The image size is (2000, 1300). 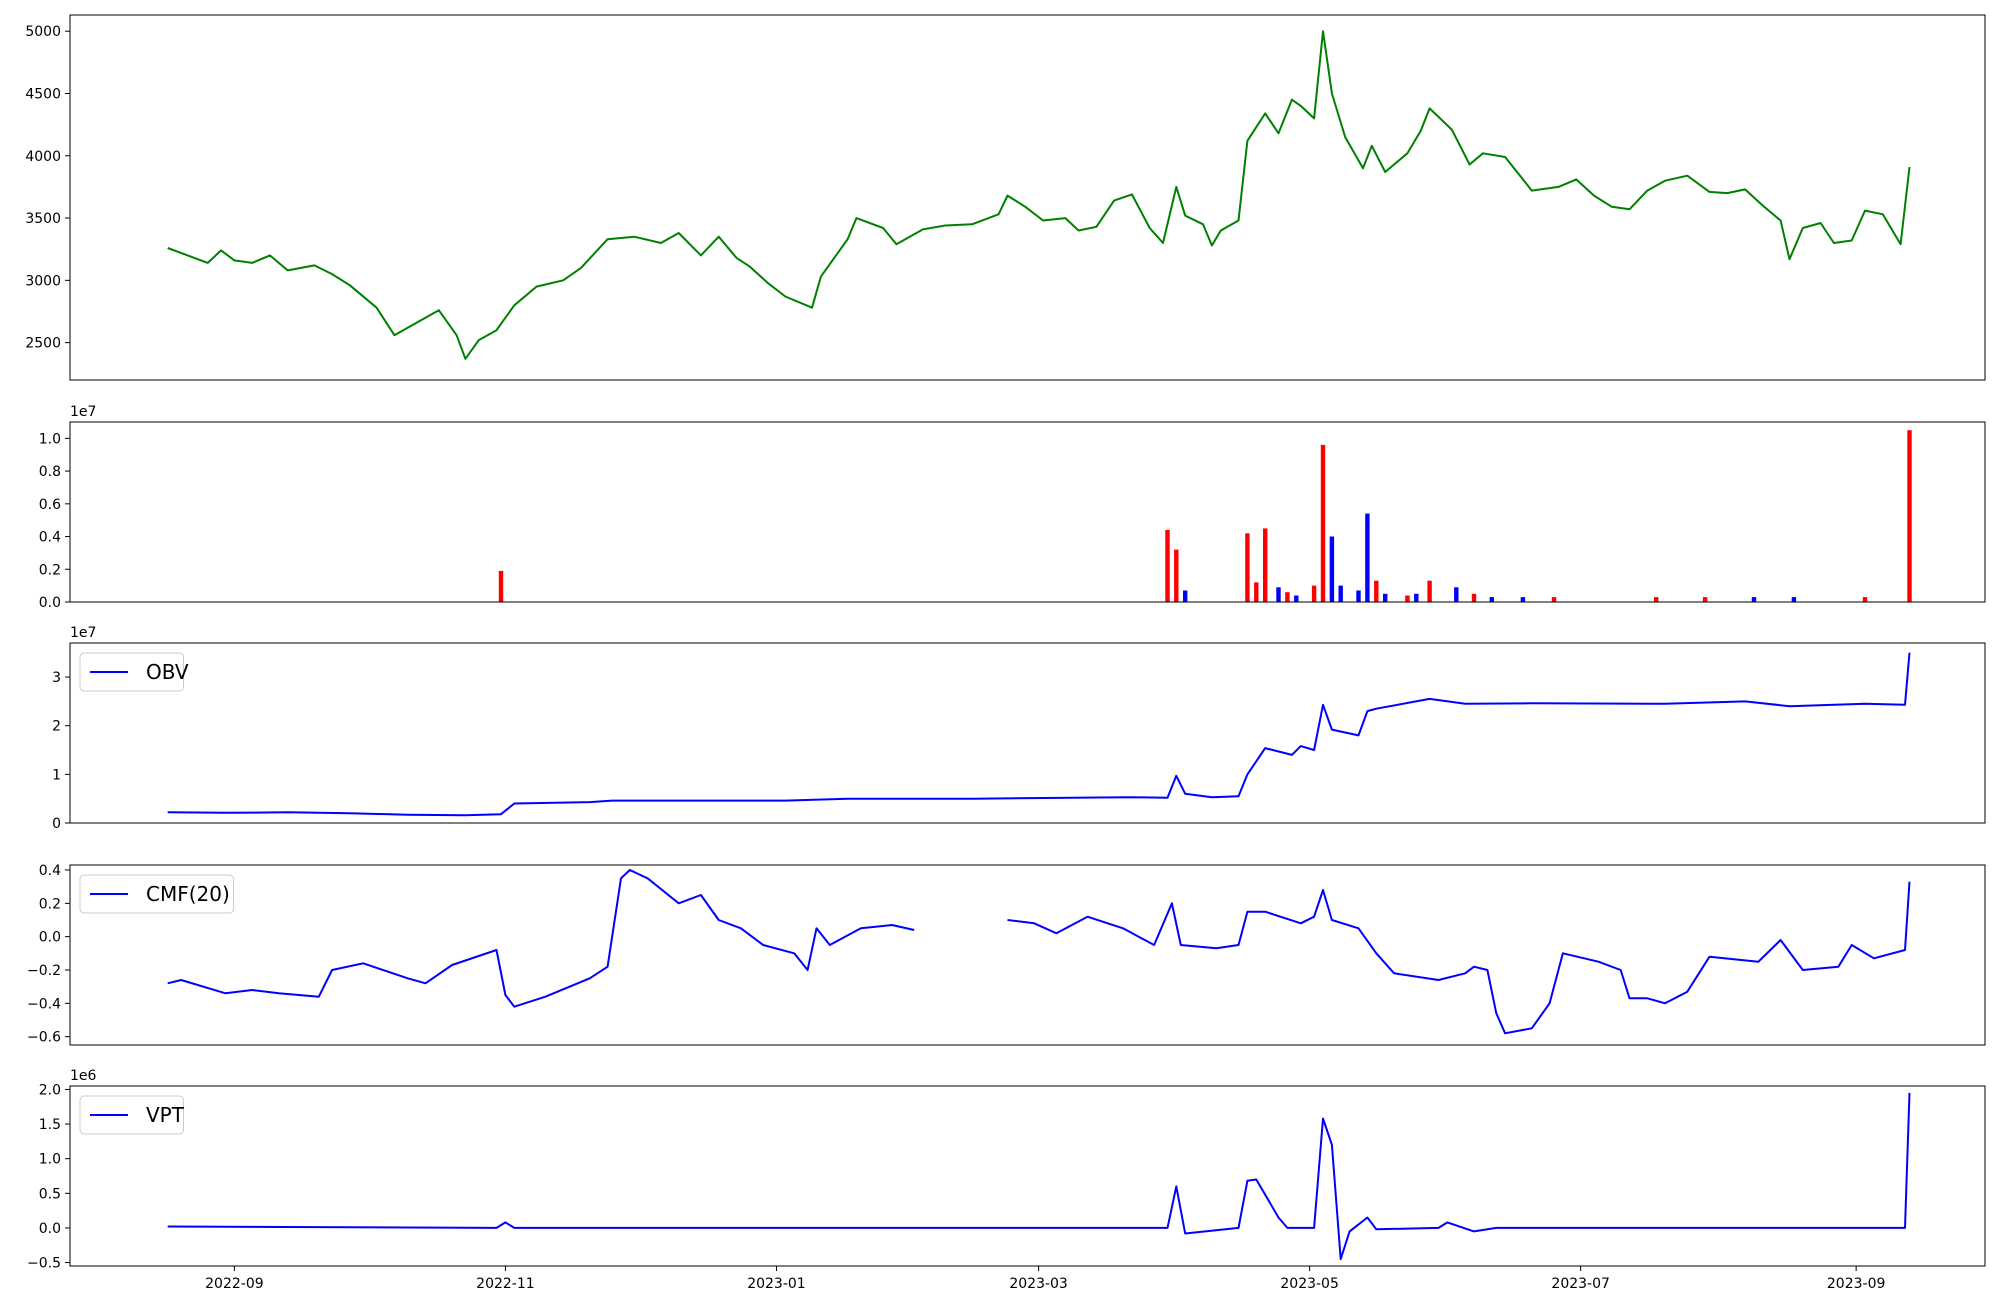 What do you see at coordinates (56, 678) in the screenshot?
I see `y-tick-label: 3` at bounding box center [56, 678].